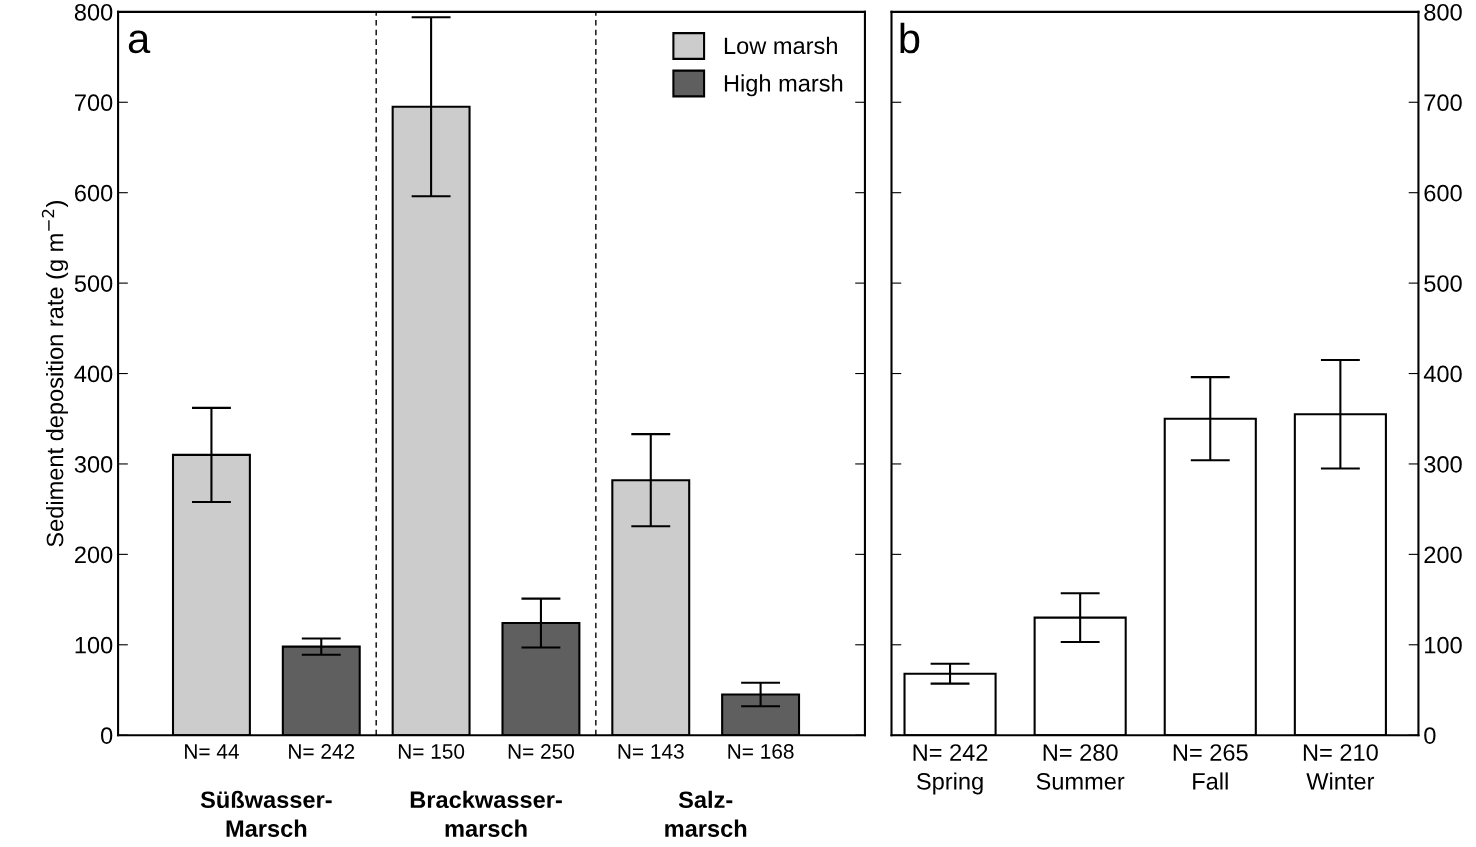  Describe the element at coordinates (486, 813) in the screenshot. I see `text: Brackwasser- marsch` at that location.